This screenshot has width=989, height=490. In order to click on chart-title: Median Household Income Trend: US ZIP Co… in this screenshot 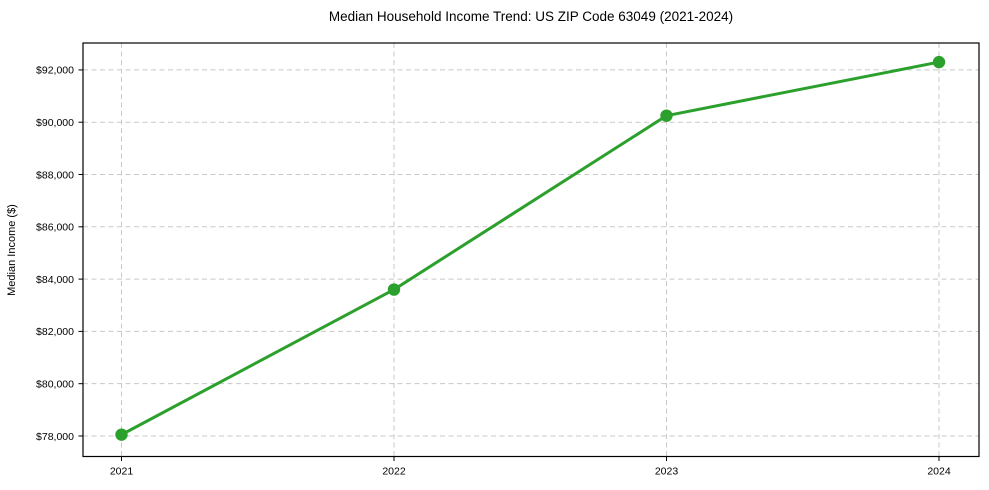, I will do `click(531, 16)`.